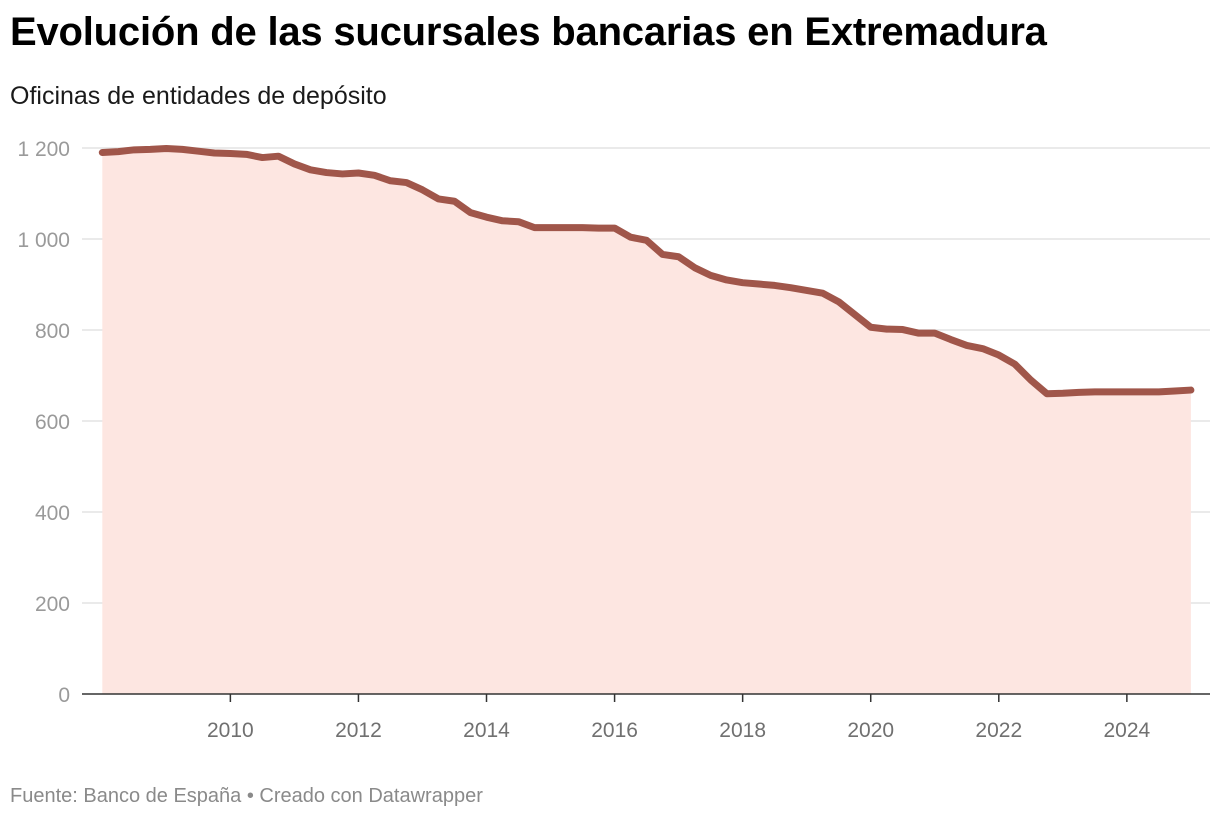  Describe the element at coordinates (43, 149) in the screenshot. I see `y-tick-label: 1 200` at that location.